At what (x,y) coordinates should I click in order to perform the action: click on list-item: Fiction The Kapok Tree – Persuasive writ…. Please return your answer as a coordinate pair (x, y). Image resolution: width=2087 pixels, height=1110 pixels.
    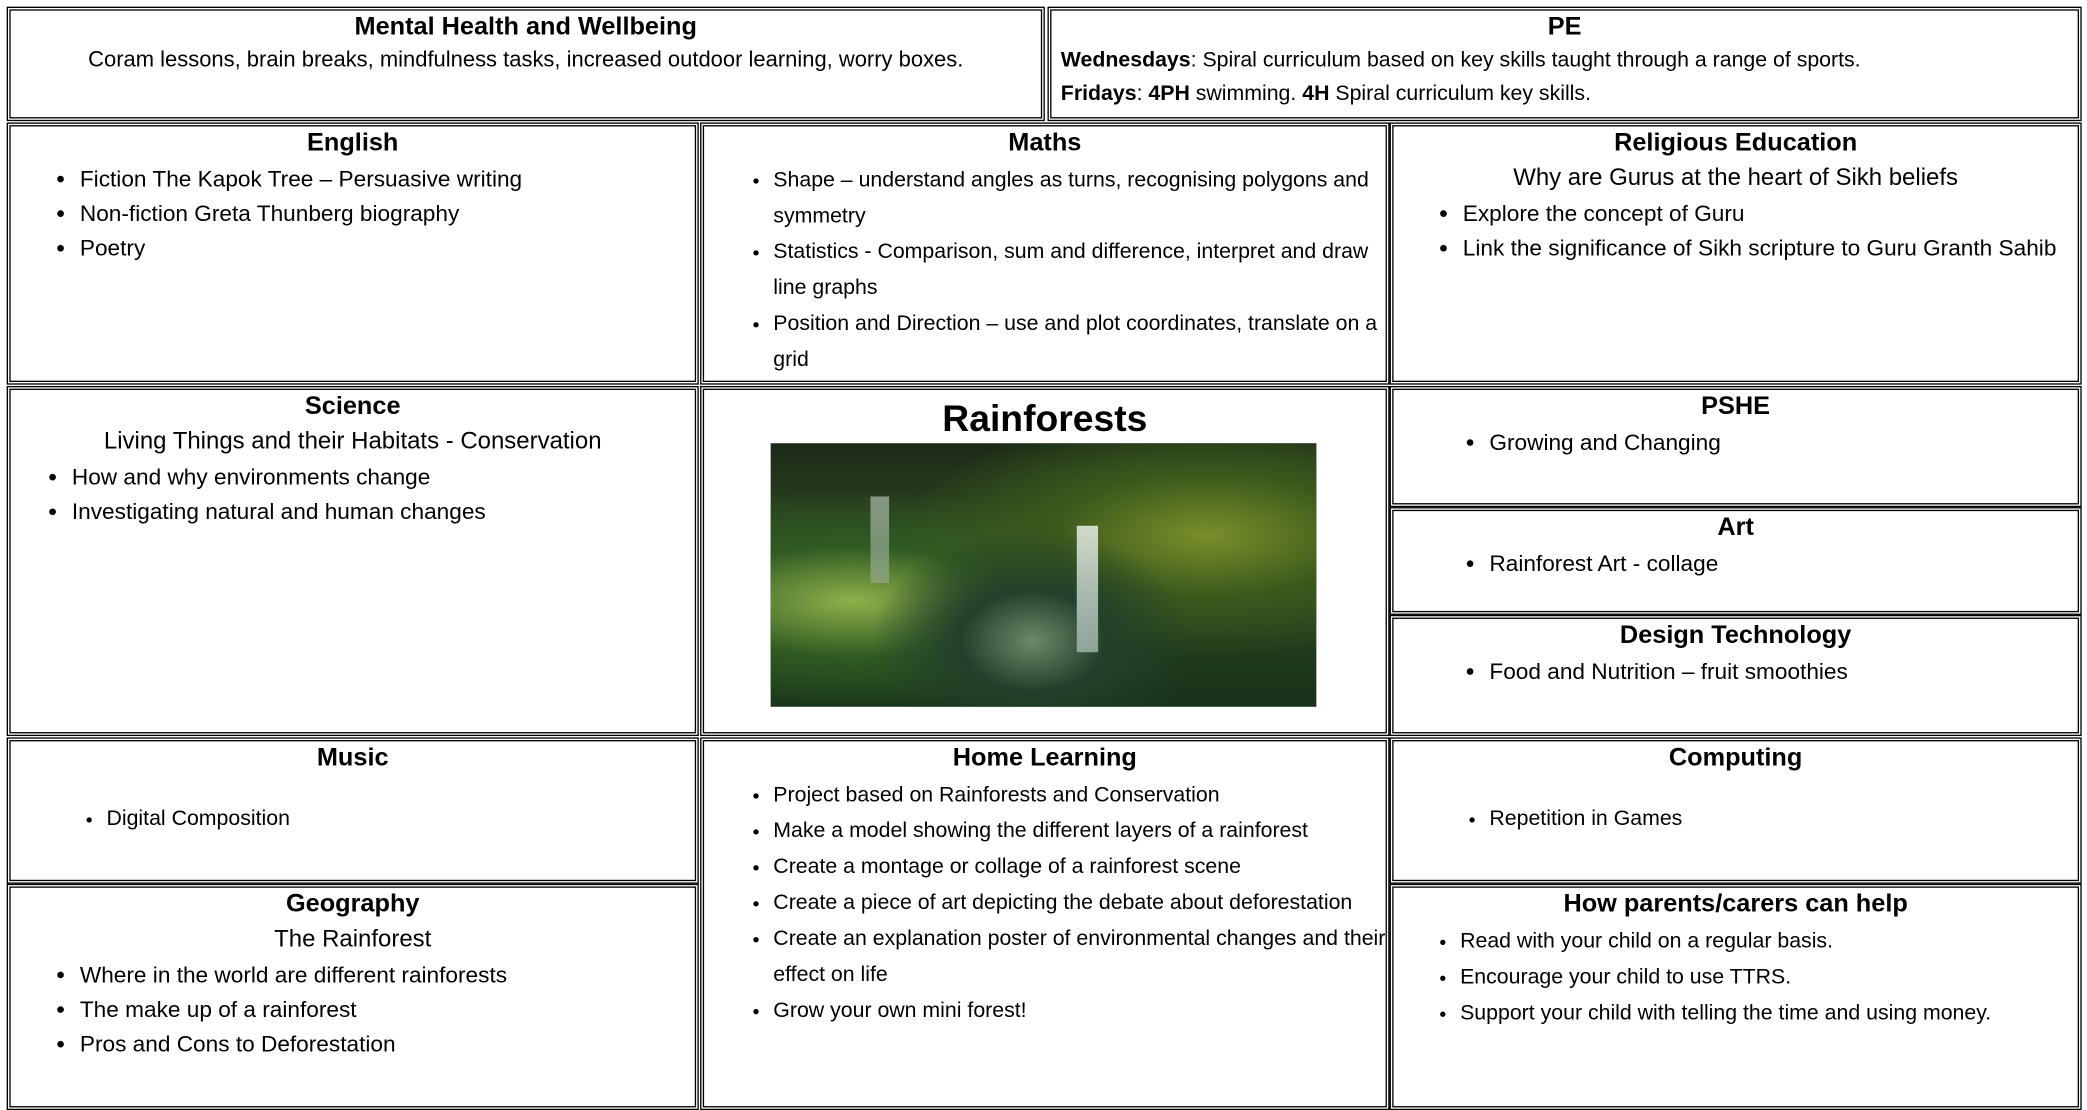
    Looking at the image, I should click on (387, 179).